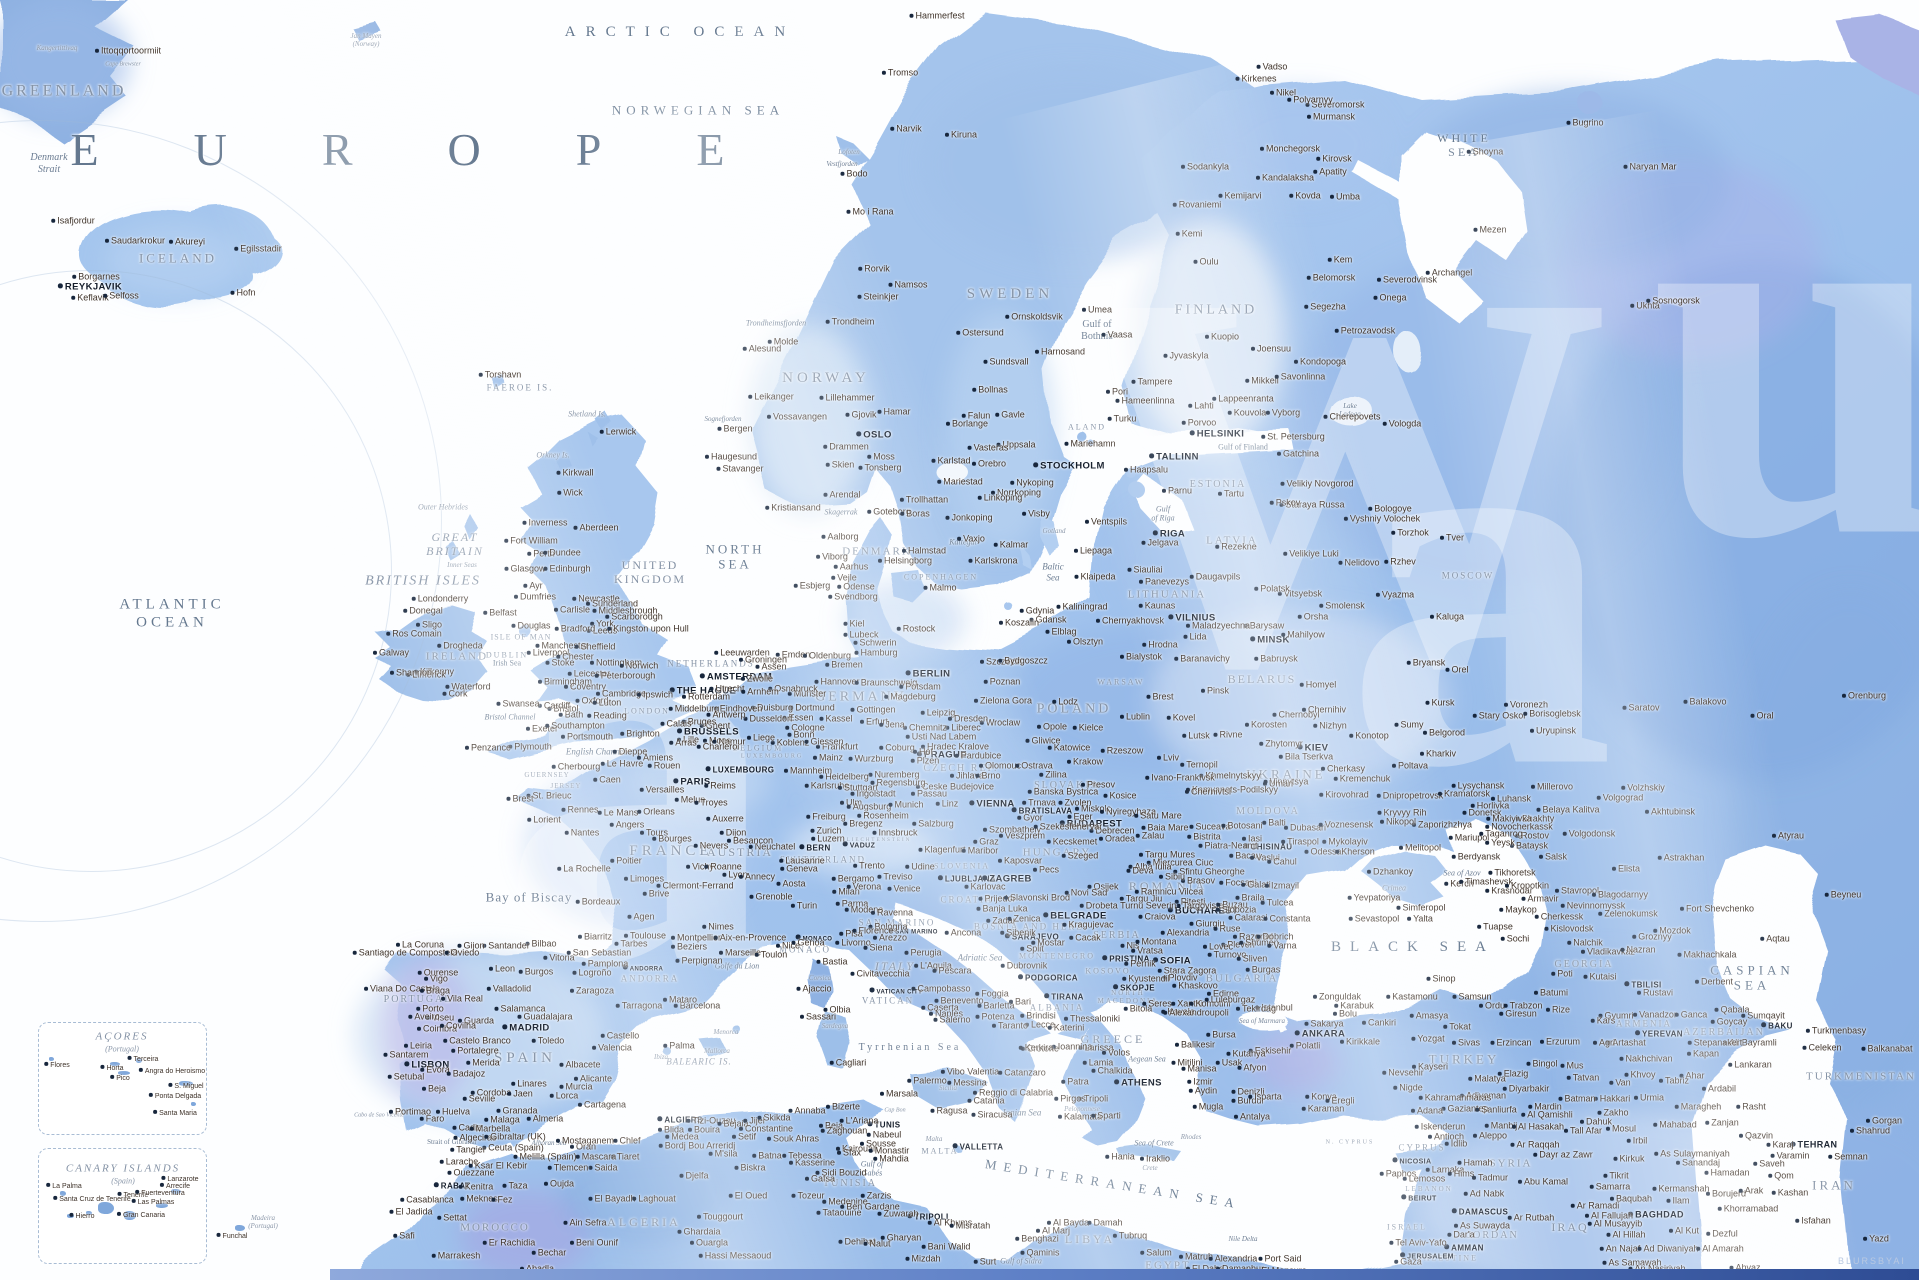 Image resolution: width=1919 pixels, height=1280 pixels. Describe the element at coordinates (1462, 873) in the screenshot. I see `label-sea-of-azov: Sea of Azov` at that location.